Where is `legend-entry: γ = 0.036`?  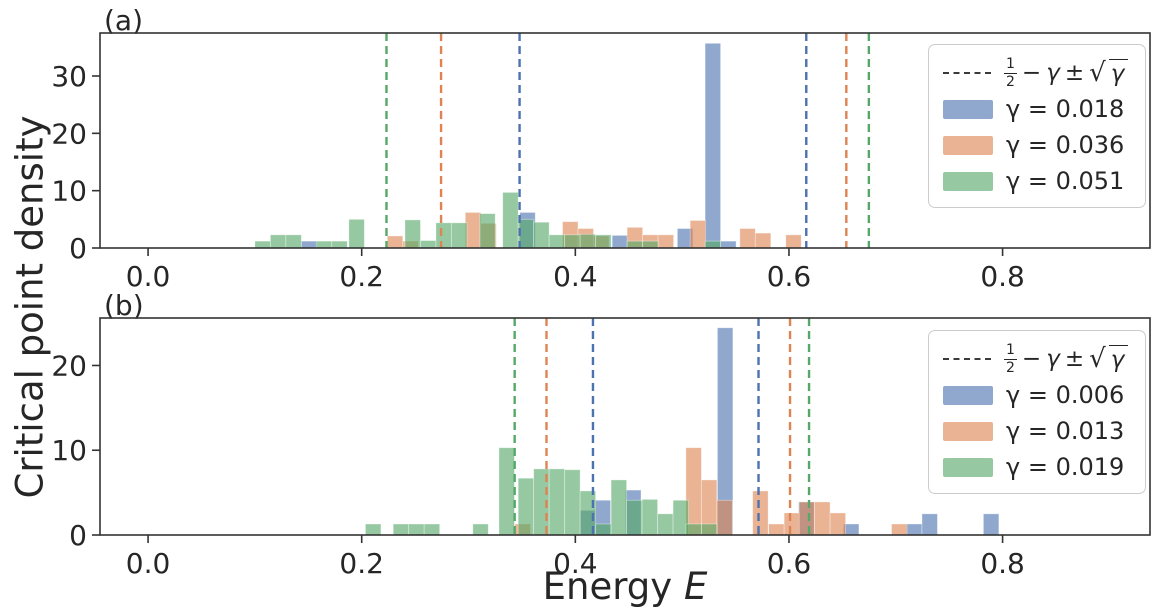
legend-entry: γ = 0.036 is located at coordinates (1037, 145).